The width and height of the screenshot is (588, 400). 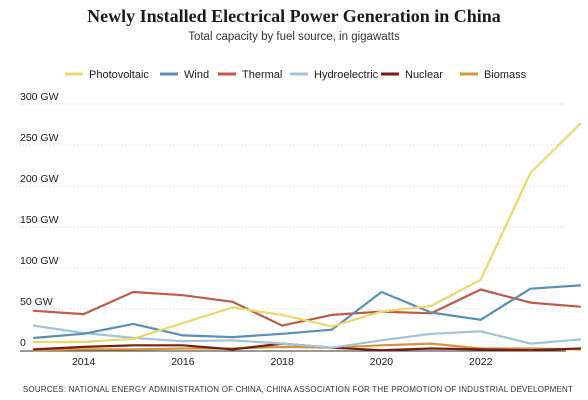 I want to click on legend-label-photovoltaic: Photovoltaic, so click(x=119, y=75).